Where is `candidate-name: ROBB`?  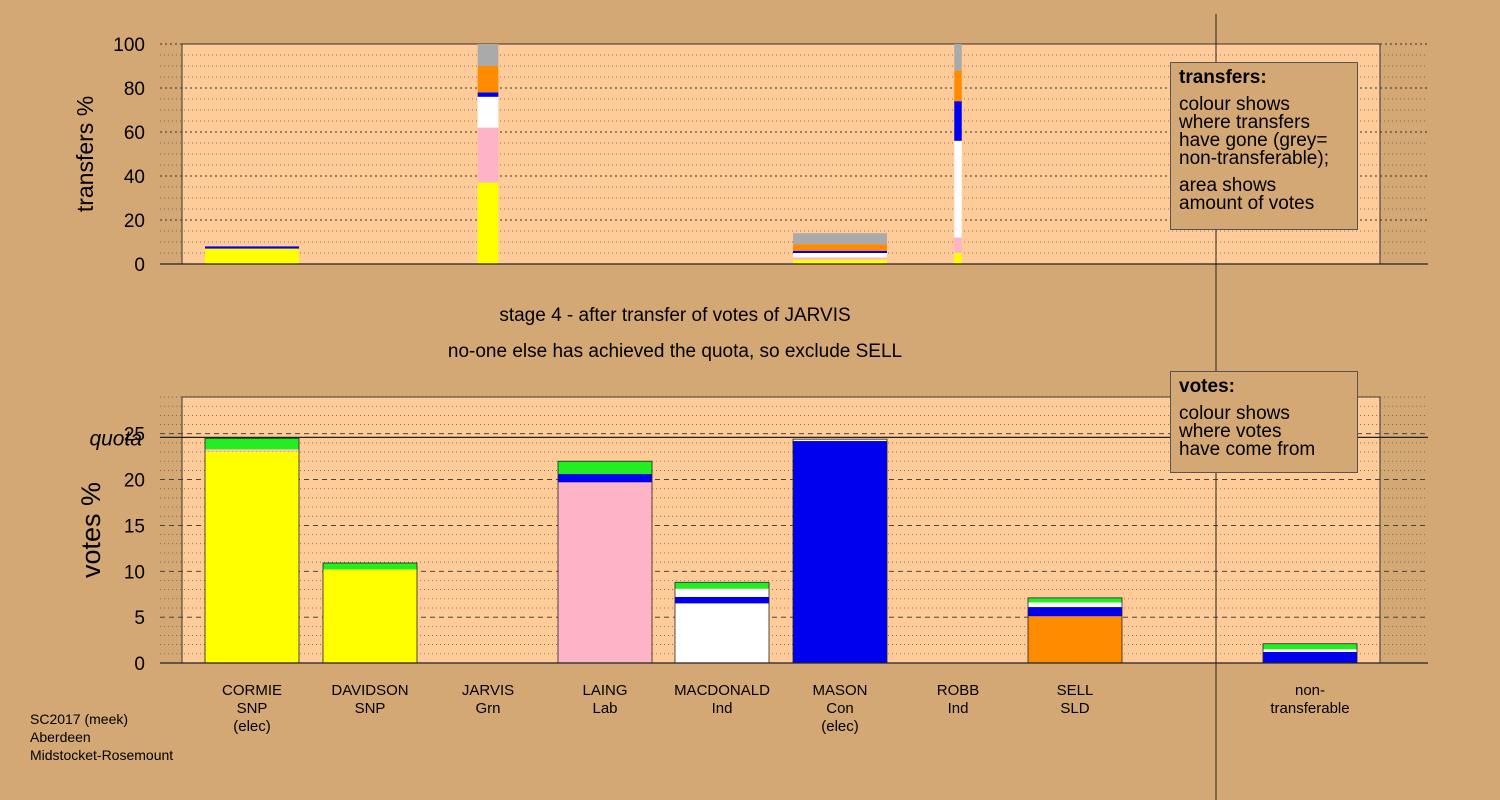
candidate-name: ROBB is located at coordinates (958, 690).